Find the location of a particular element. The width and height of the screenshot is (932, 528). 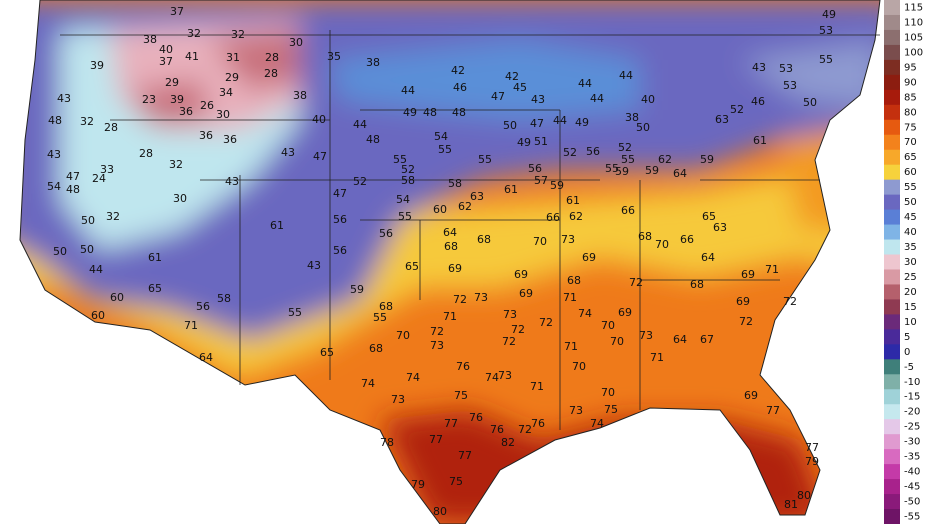

temperature-label: 35 is located at coordinates (334, 56).